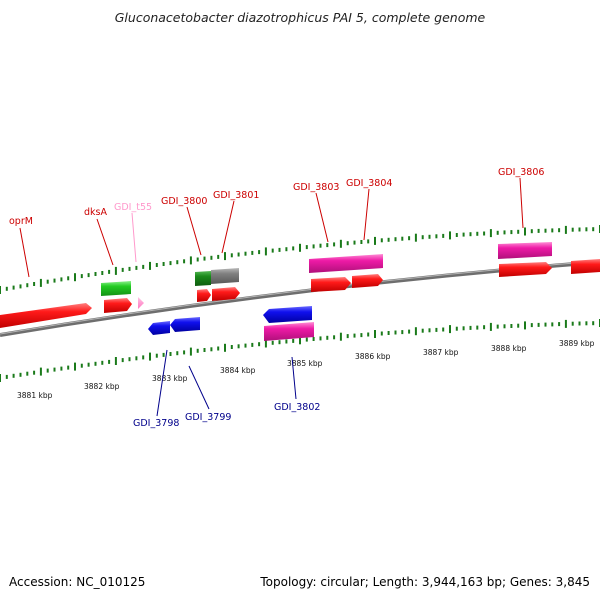 This screenshot has height=600, width=600. What do you see at coordinates (373, 356) in the screenshot?
I see `scale-label-3886: 3886 kbp` at bounding box center [373, 356].